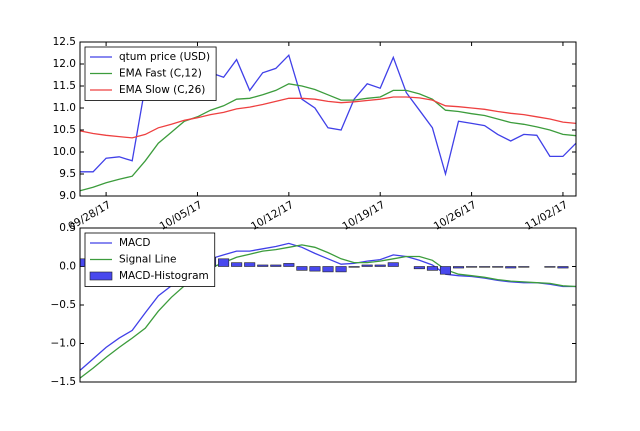  I want to click on y-tick-label: 0.0, so click(67, 267).